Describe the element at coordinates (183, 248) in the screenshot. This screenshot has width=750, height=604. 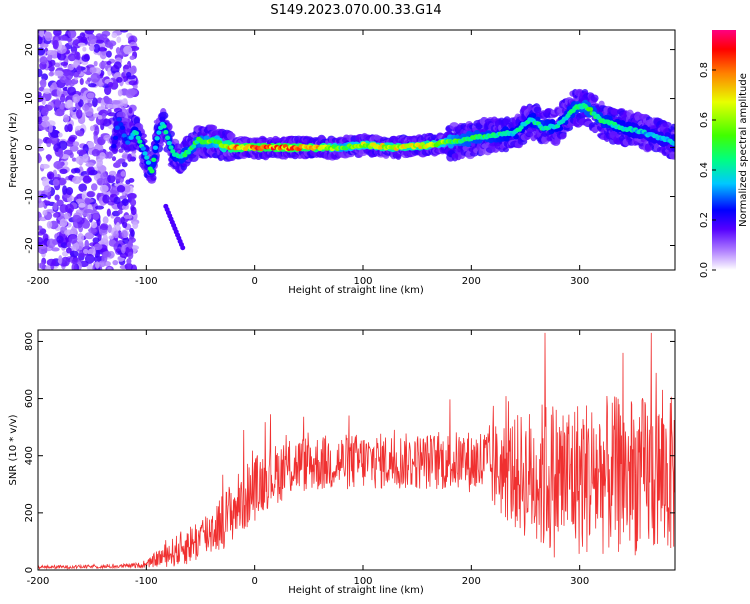
I see `heatmap-streak-blob` at that location.